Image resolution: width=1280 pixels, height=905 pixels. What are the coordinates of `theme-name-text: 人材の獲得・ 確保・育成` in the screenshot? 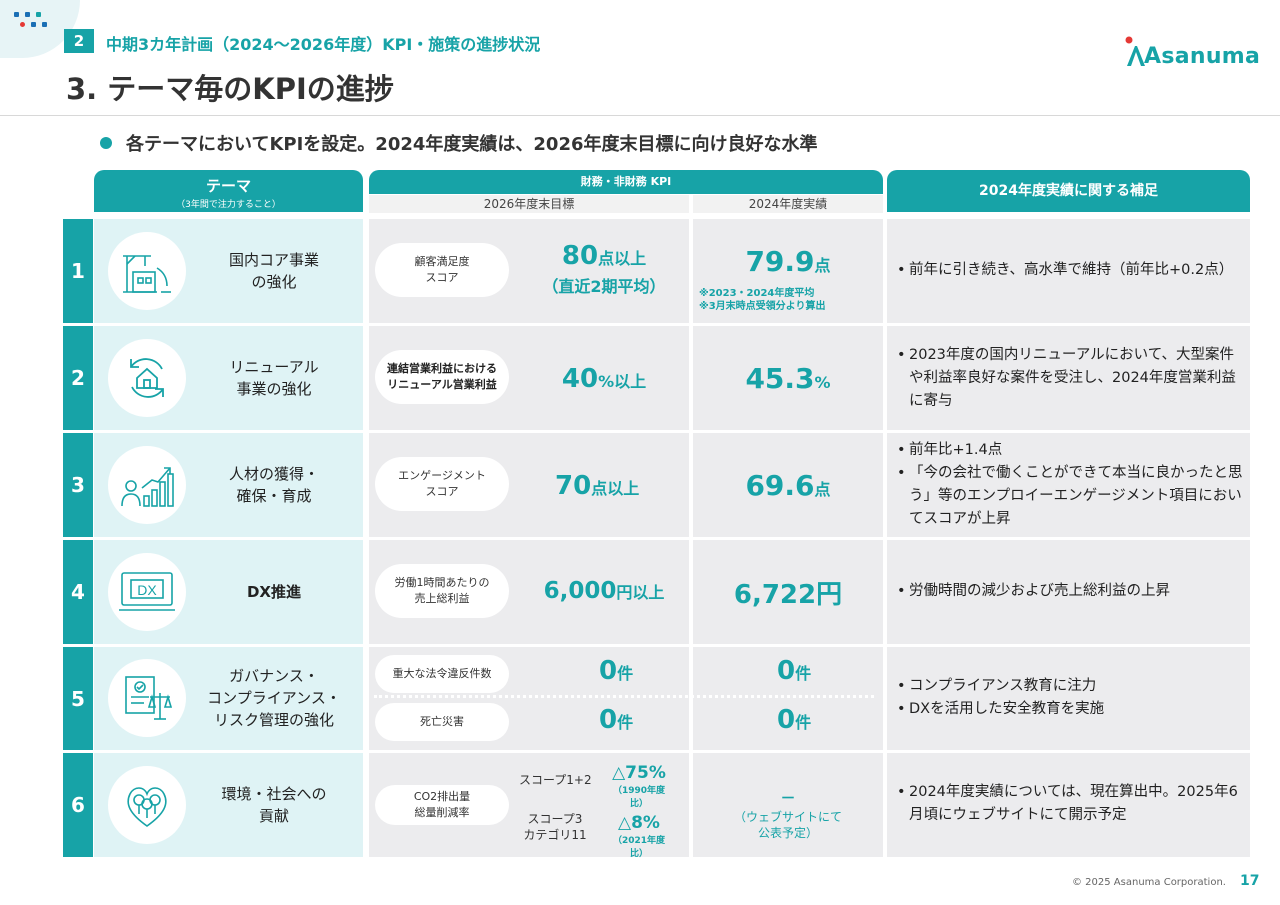 It's located at (273, 485).